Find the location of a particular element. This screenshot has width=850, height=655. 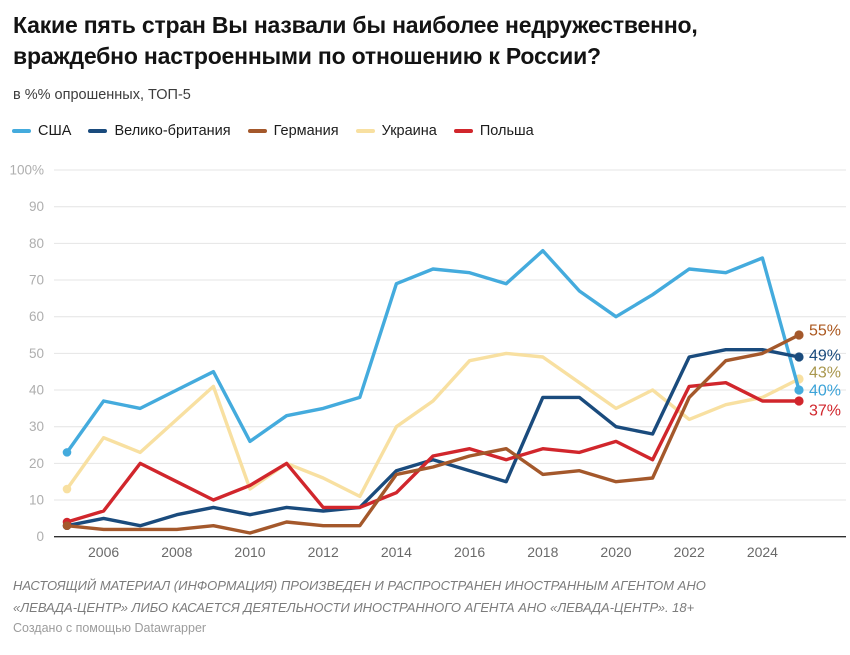

legend-item-uk: Велико-британия is located at coordinates (159, 131).